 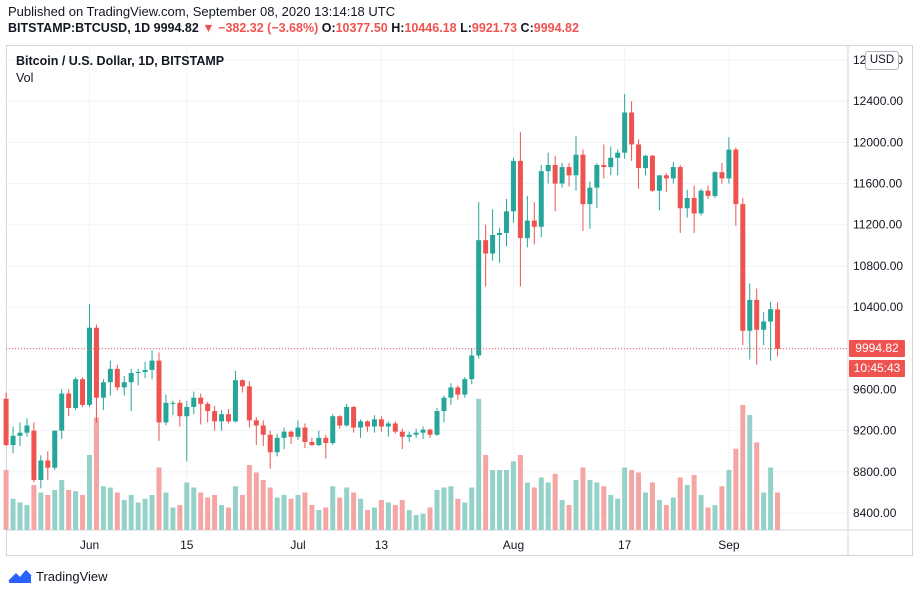 I want to click on low-label: L:, so click(x=466, y=28).